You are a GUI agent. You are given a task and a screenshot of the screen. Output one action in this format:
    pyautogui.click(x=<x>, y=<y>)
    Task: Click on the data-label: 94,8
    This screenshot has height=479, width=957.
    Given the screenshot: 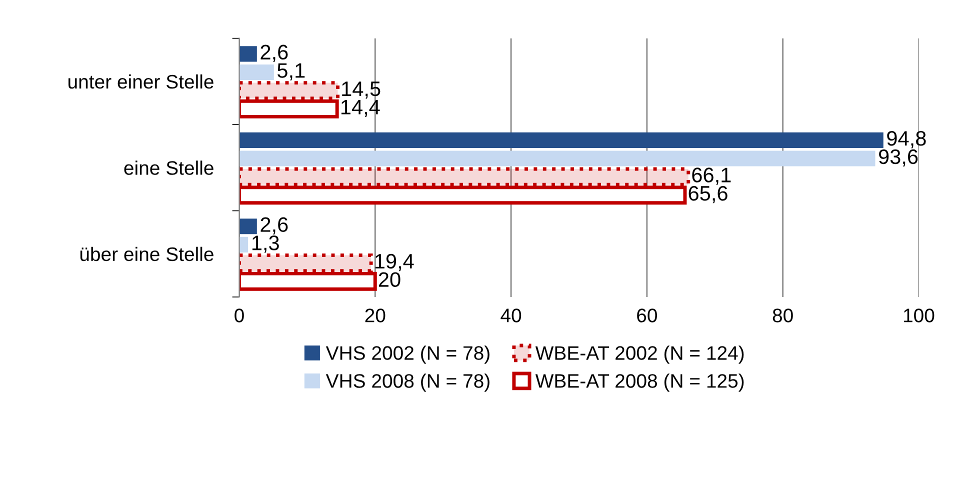 What is the action you would take?
    pyautogui.click(x=906, y=139)
    